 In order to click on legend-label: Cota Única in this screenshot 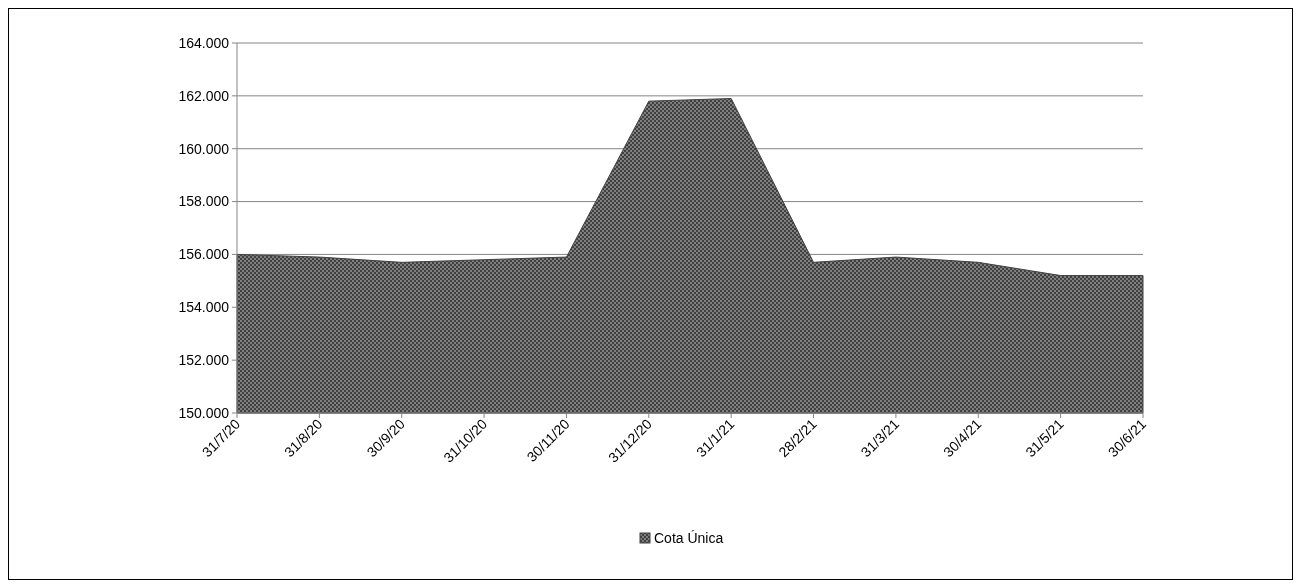, I will do `click(689, 537)`.